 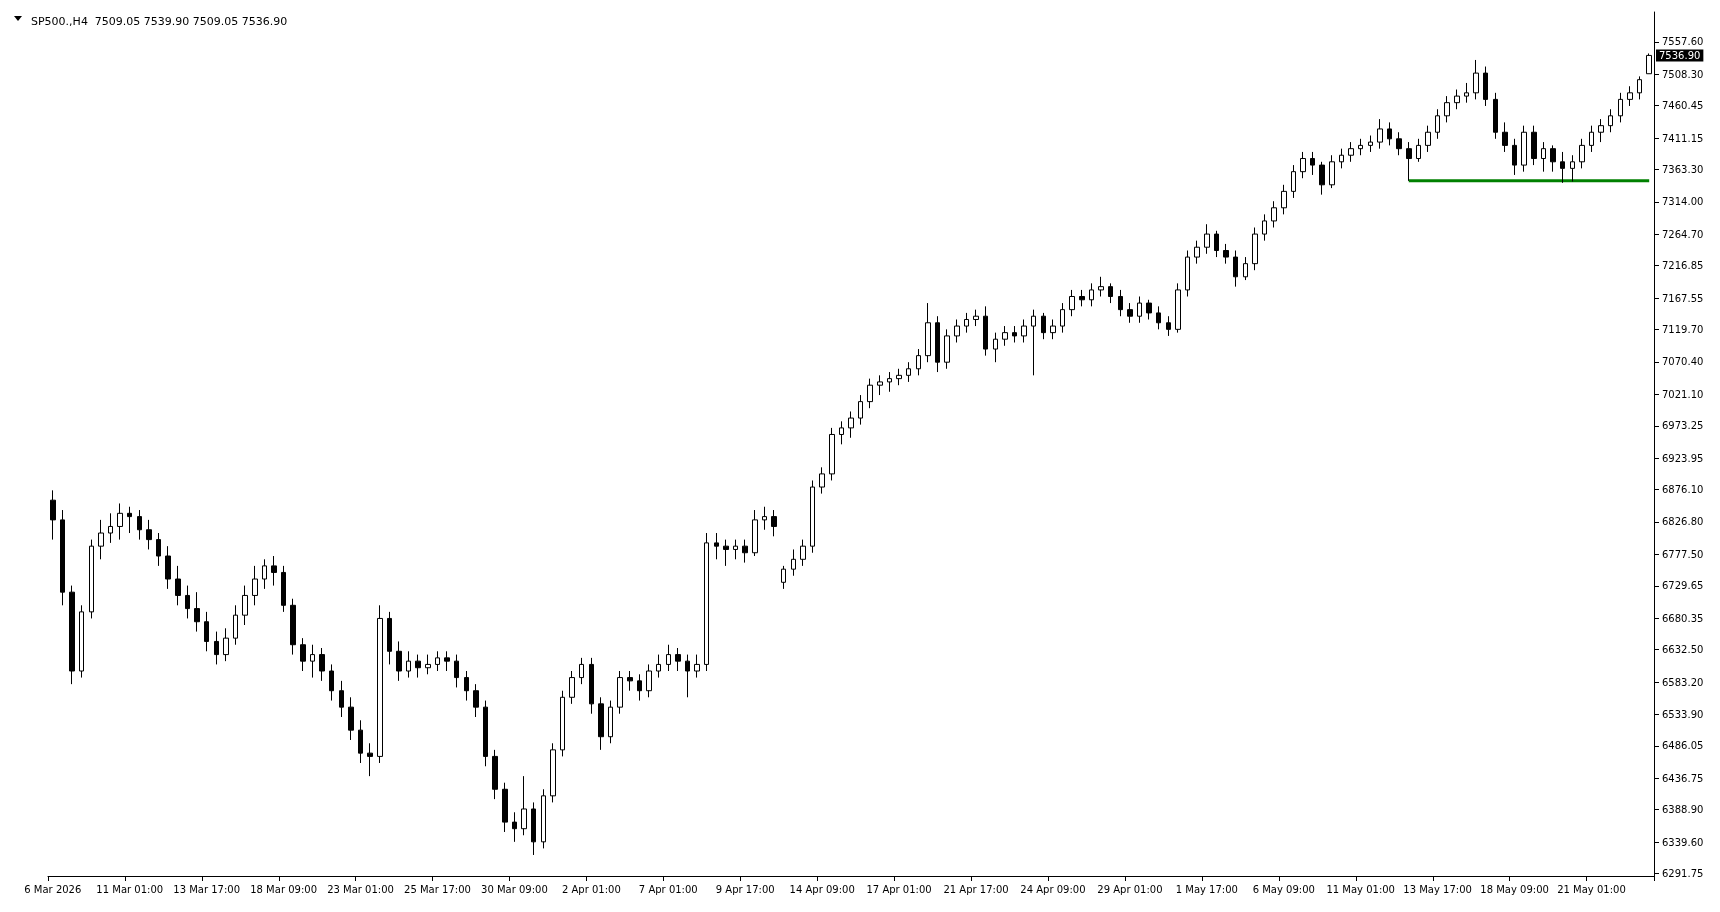 I want to click on y-tick-label: 7460.45, so click(x=1683, y=106).